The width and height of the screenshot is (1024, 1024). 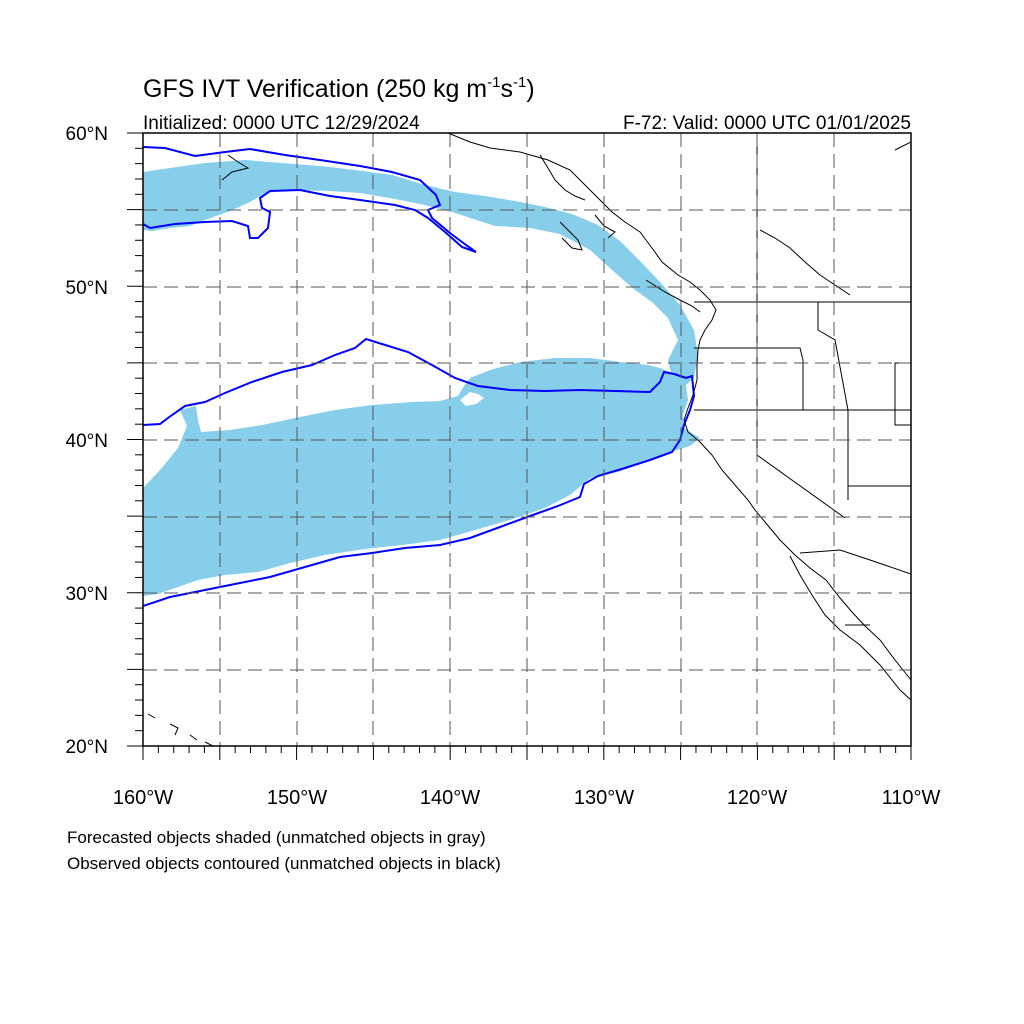 What do you see at coordinates (87, 288) in the screenshot?
I see `lat-label-50n: 50°N` at bounding box center [87, 288].